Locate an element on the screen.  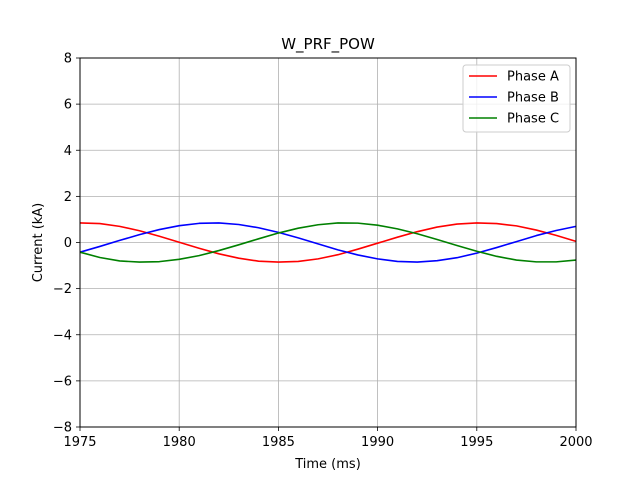
y-tick-label: 4 is located at coordinates (68, 151).